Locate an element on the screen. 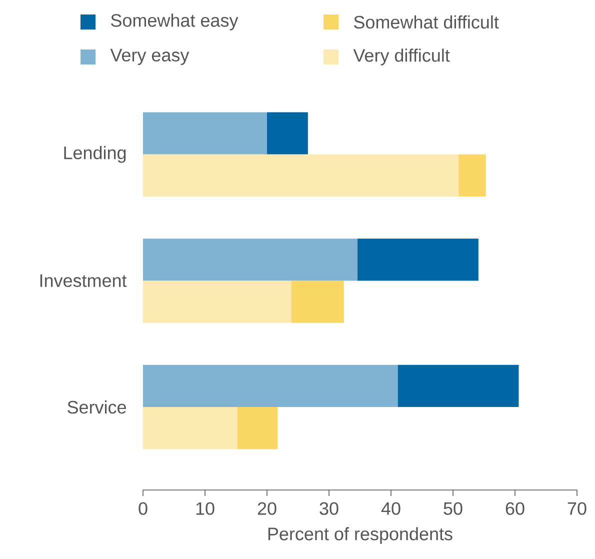 Image resolution: width=595 pixels, height=559 pixels. y-tick-label: Investment is located at coordinates (83, 280).